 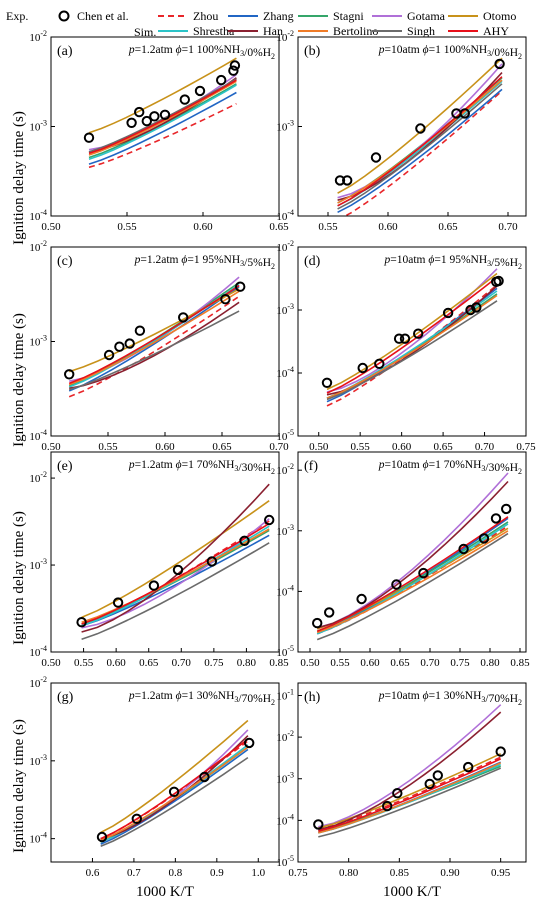 I want to click on x-tick-label: 0.50, so click(x=51, y=227).